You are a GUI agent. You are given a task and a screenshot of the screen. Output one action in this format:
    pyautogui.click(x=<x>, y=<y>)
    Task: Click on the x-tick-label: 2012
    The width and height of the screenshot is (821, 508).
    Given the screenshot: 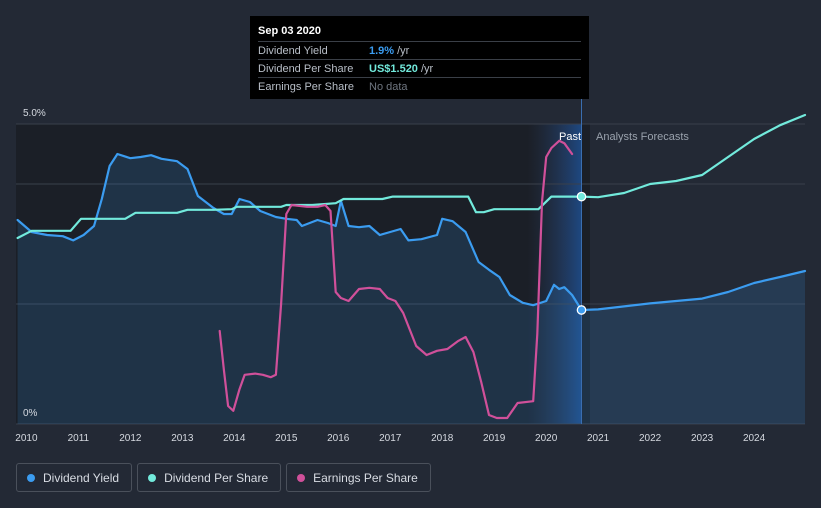 What is the action you would take?
    pyautogui.click(x=130, y=438)
    